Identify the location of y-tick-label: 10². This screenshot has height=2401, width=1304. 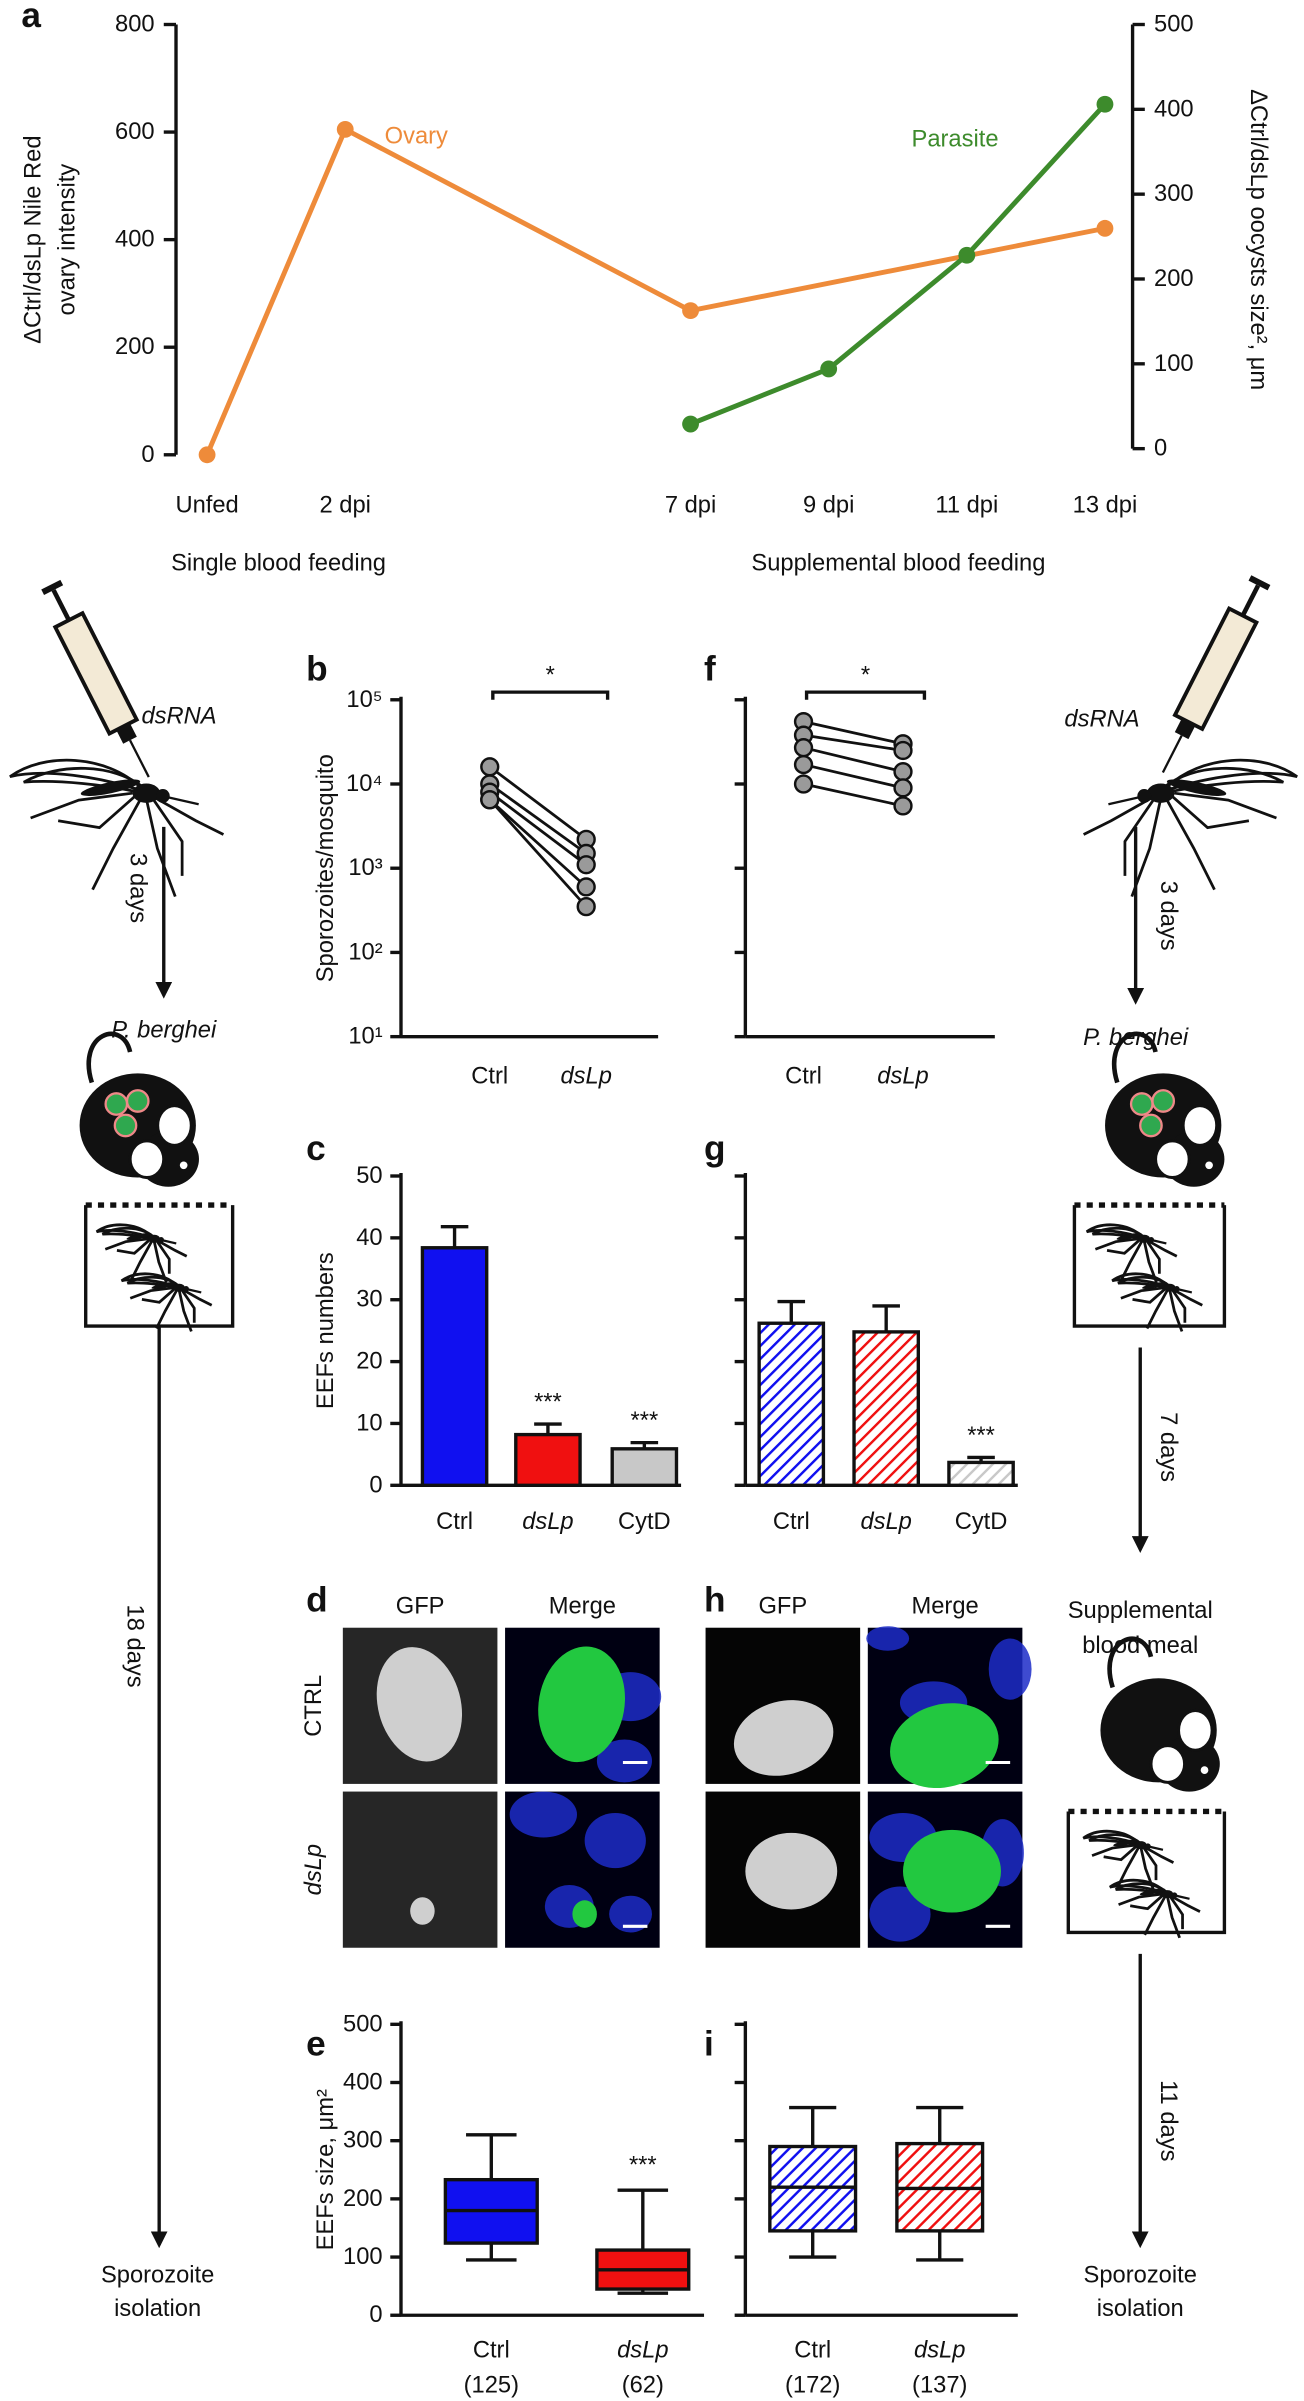
(365, 952).